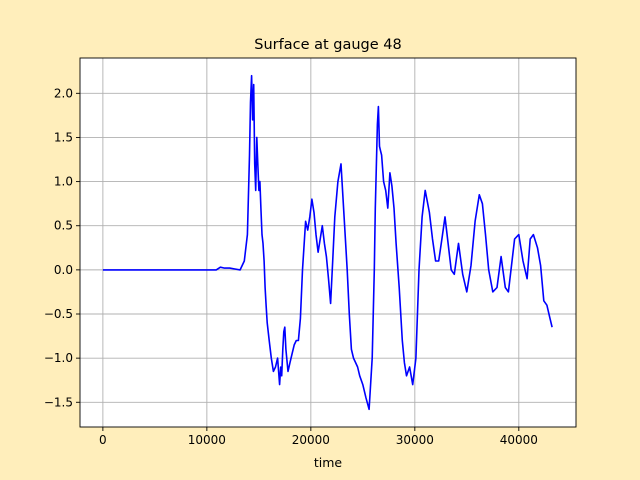 The image size is (640, 480). Describe the element at coordinates (58, 358) in the screenshot. I see `y-tick-label: −1.0` at that location.